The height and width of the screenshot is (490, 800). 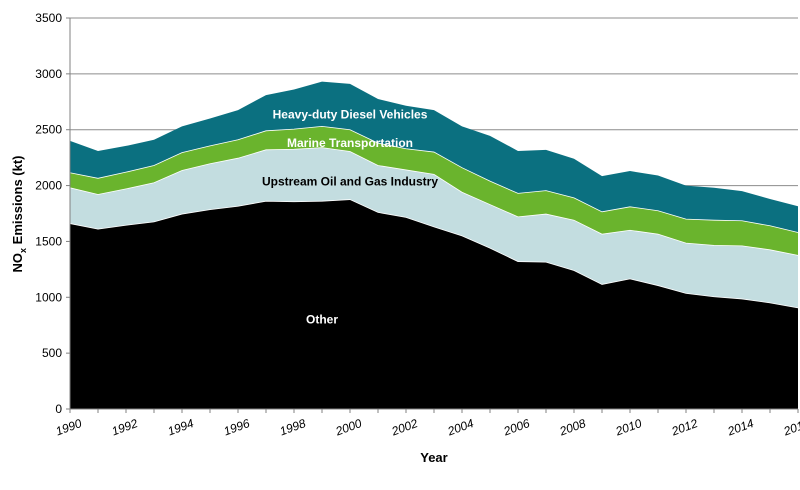 What do you see at coordinates (350, 115) in the screenshot?
I see `series-label: Heavy-duty Diesel Vehicles` at bounding box center [350, 115].